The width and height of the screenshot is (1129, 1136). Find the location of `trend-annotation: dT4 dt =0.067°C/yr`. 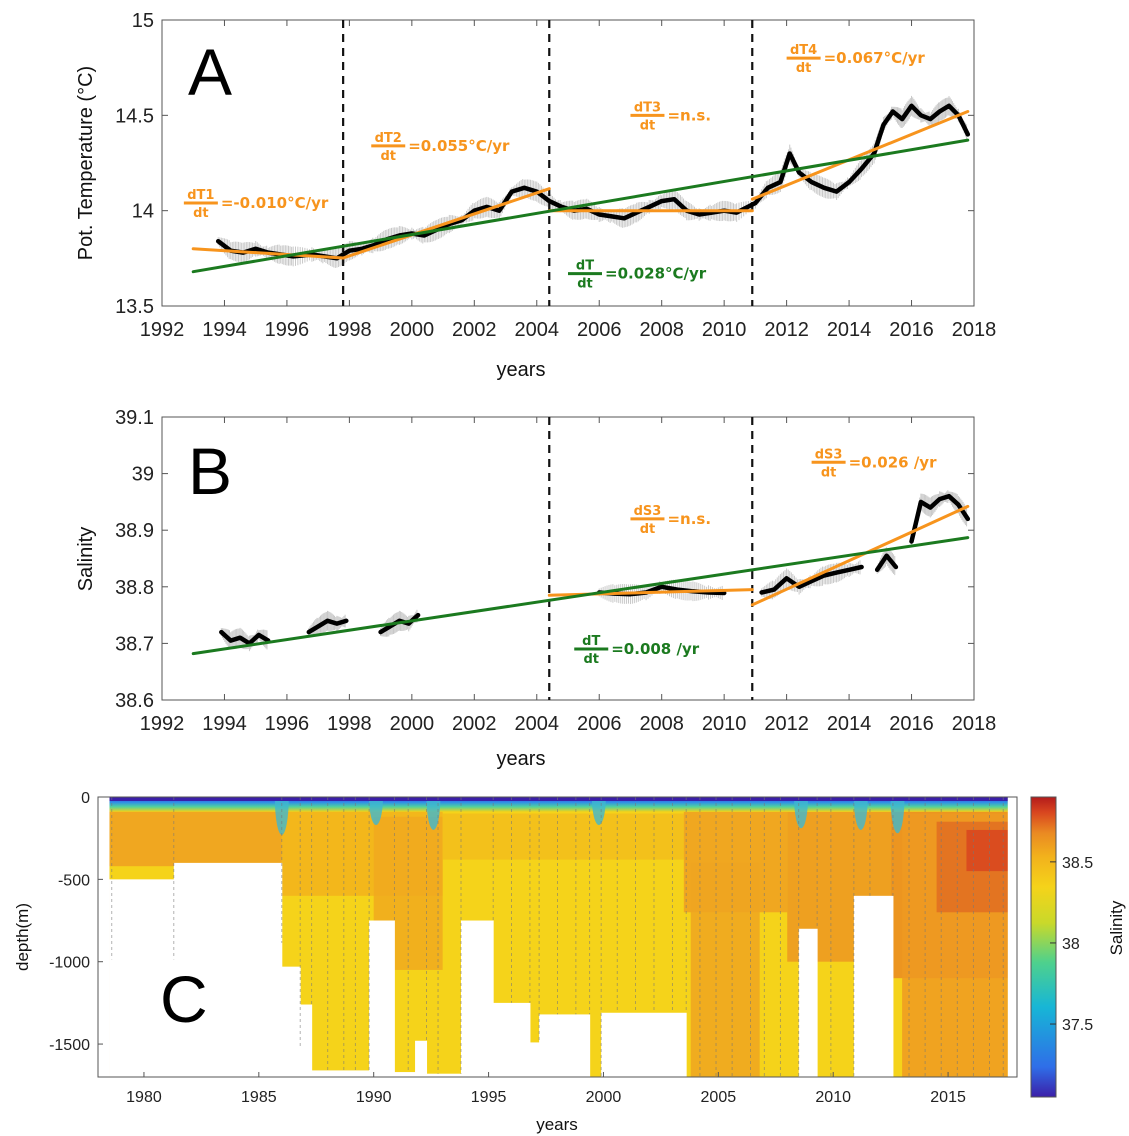

trend-annotation: dT4 dt =0.067°C/yr is located at coordinates (856, 59).